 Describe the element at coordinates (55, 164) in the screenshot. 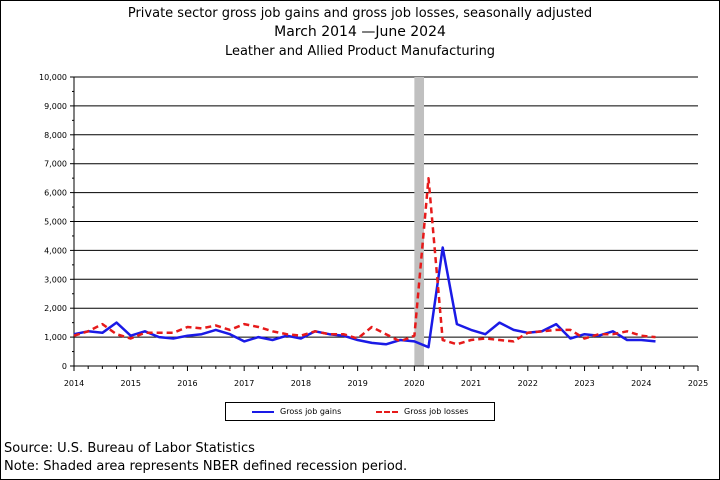

I see `y-tick-label: 7,000` at that location.